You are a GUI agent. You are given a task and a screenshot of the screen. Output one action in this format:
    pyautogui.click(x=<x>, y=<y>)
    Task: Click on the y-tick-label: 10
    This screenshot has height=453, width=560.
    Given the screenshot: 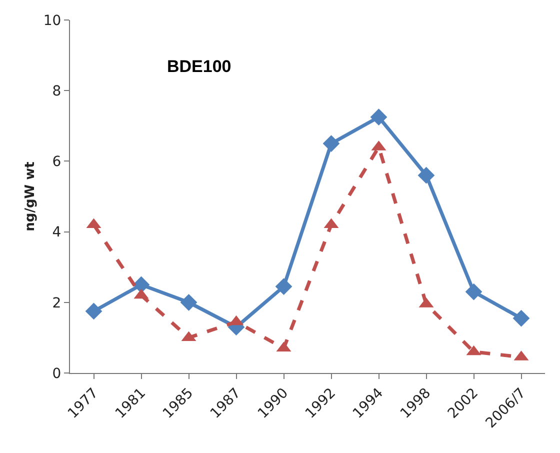 What is the action you would take?
    pyautogui.click(x=52, y=20)
    